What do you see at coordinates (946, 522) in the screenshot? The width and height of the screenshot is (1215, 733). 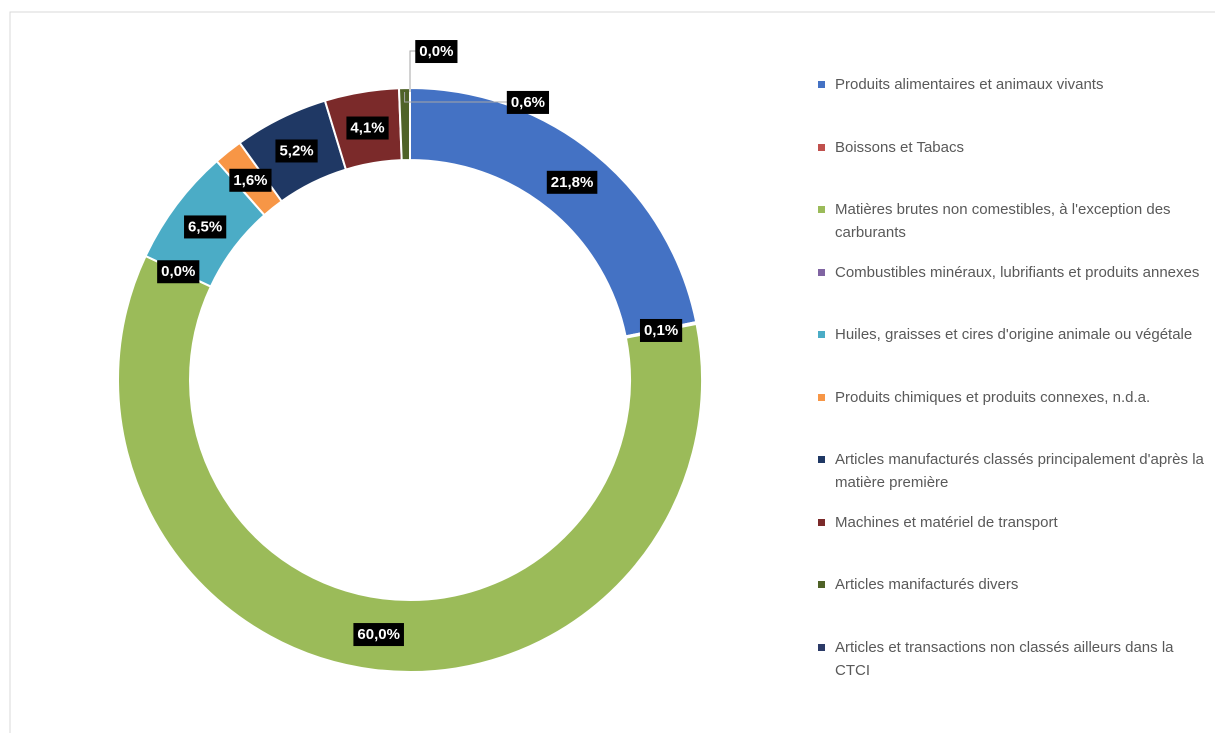 I see `legend-text: Machines et matériel de transport` at bounding box center [946, 522].